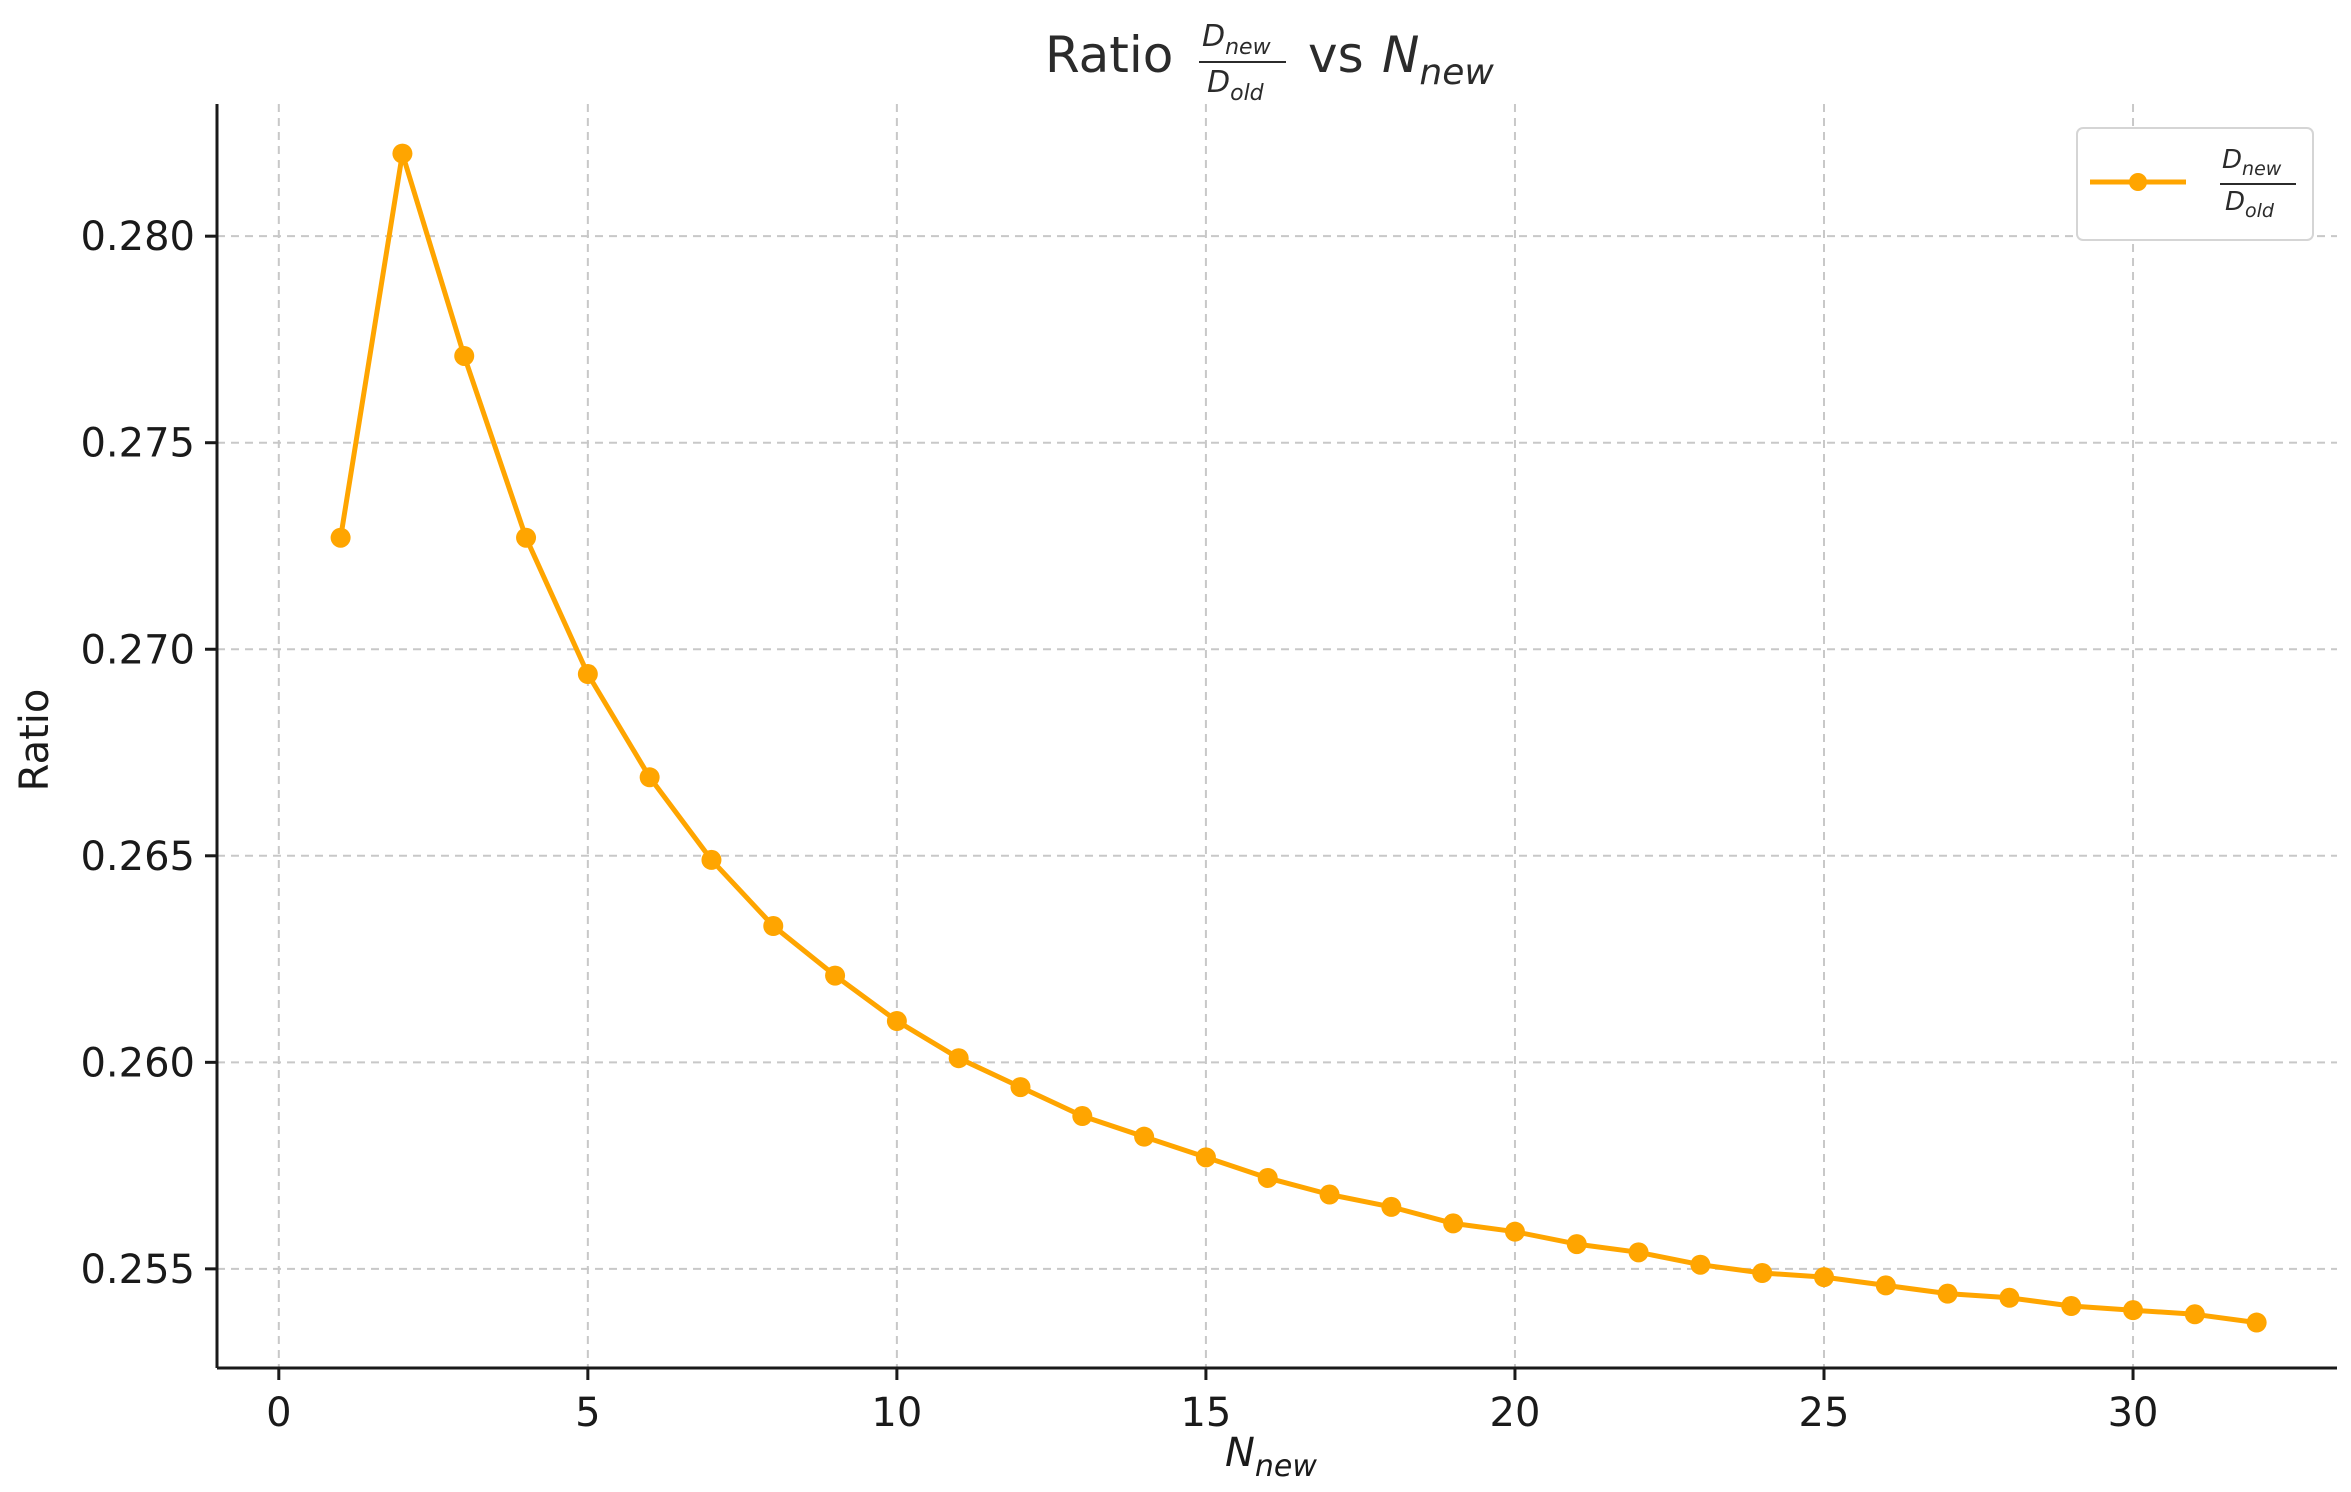 This screenshot has width=2351, height=1492. What do you see at coordinates (148, 753) in the screenshot?
I see `y-ticks: 0.255 0.260 0.265 0.270 0.275 0.280` at bounding box center [148, 753].